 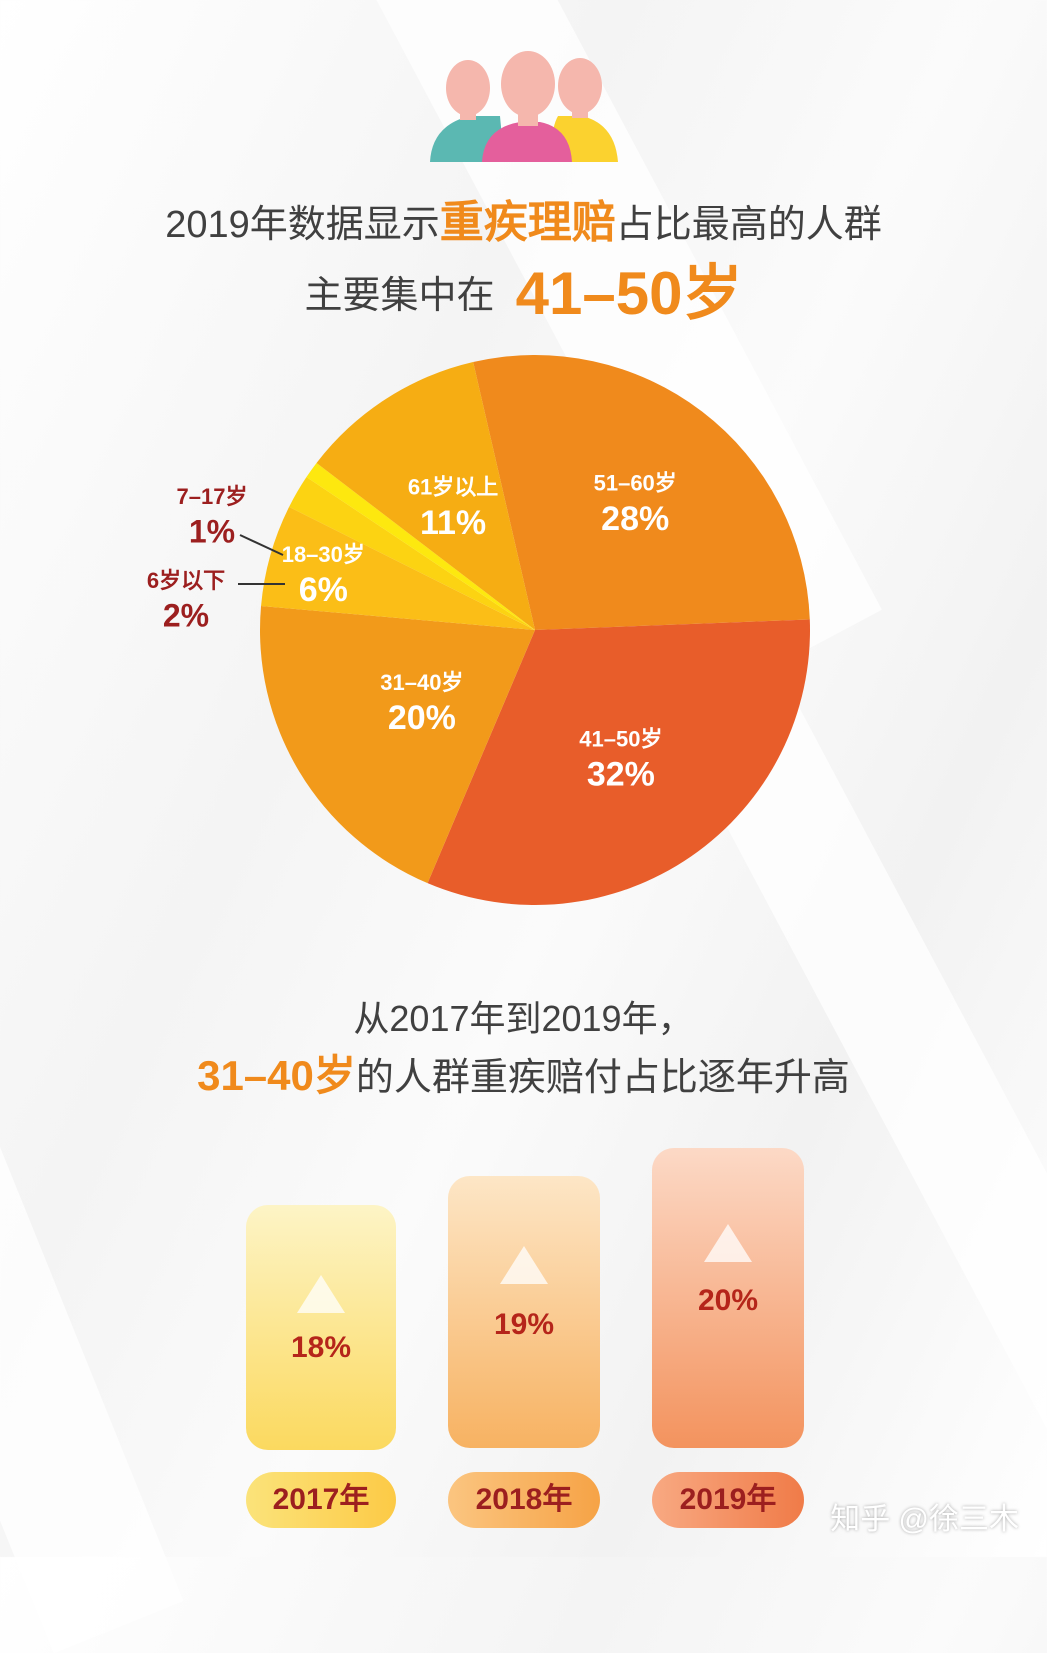 What do you see at coordinates (924, 1519) in the screenshot?
I see `watermark: 知乎 @徐三木` at bounding box center [924, 1519].